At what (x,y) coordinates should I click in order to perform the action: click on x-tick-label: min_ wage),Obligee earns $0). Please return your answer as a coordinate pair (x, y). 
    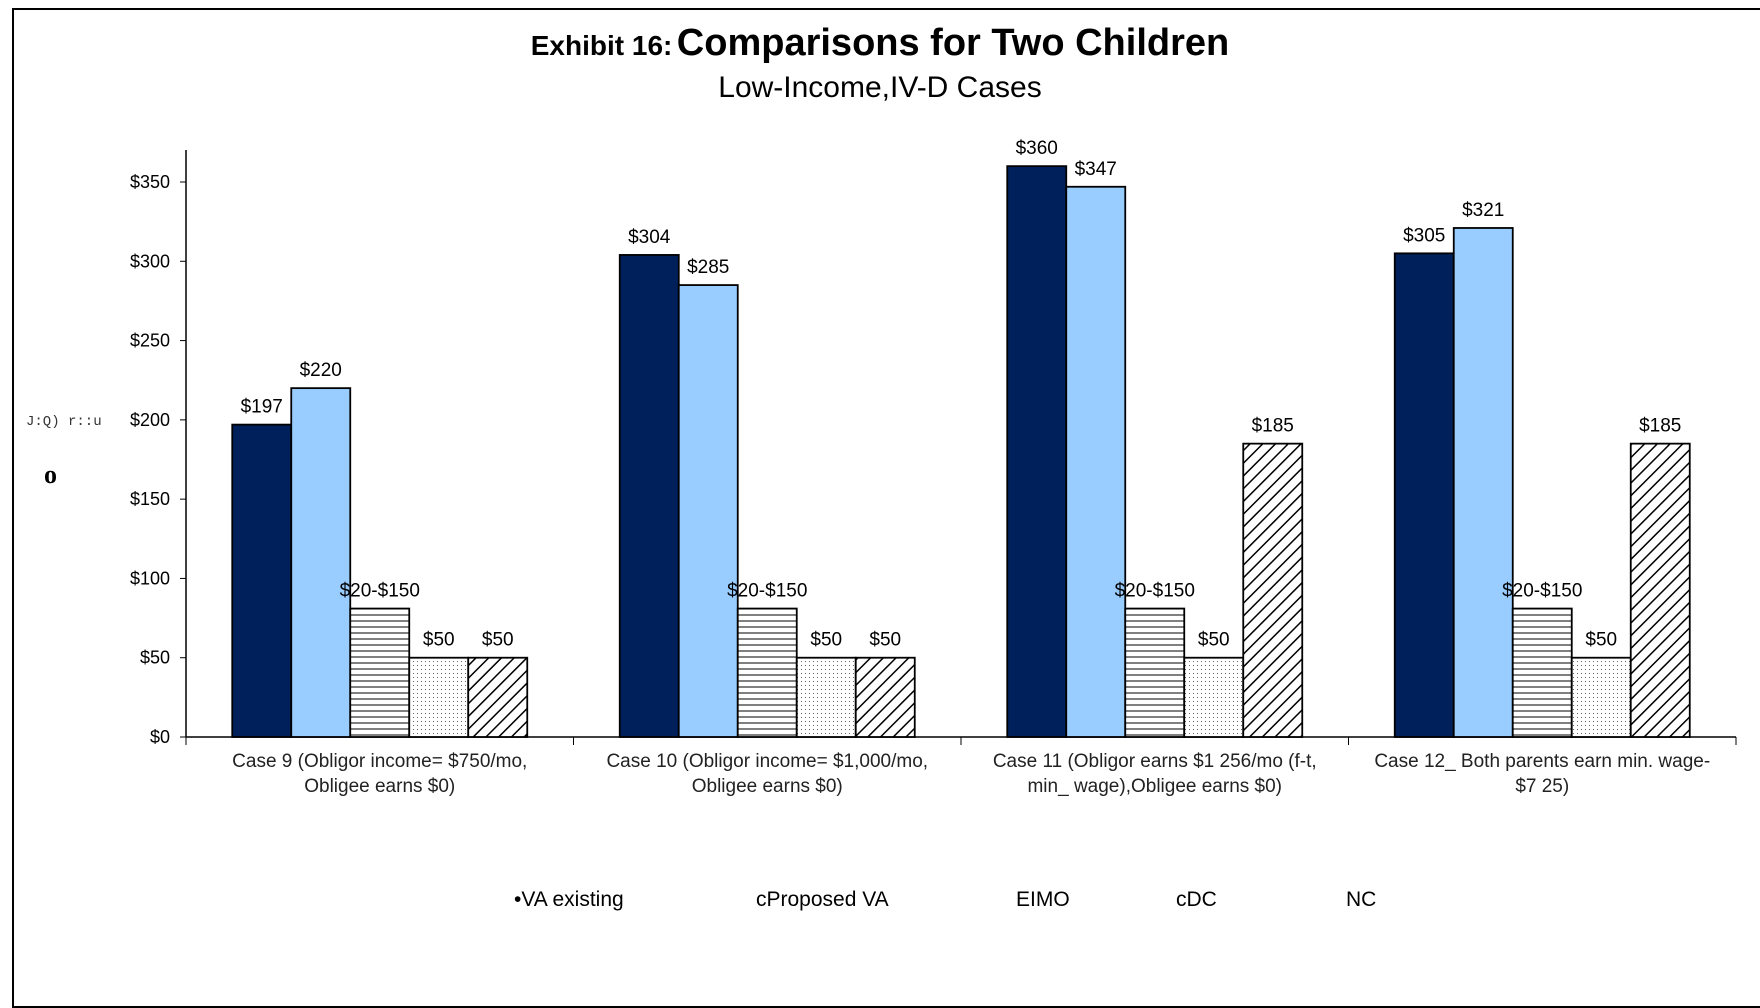
    Looking at the image, I should click on (1154, 786).